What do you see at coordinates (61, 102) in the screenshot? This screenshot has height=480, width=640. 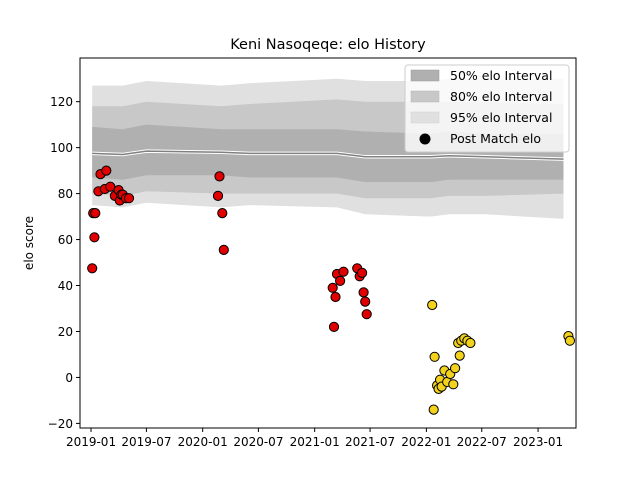 I see `y-tick-label: 120` at bounding box center [61, 102].